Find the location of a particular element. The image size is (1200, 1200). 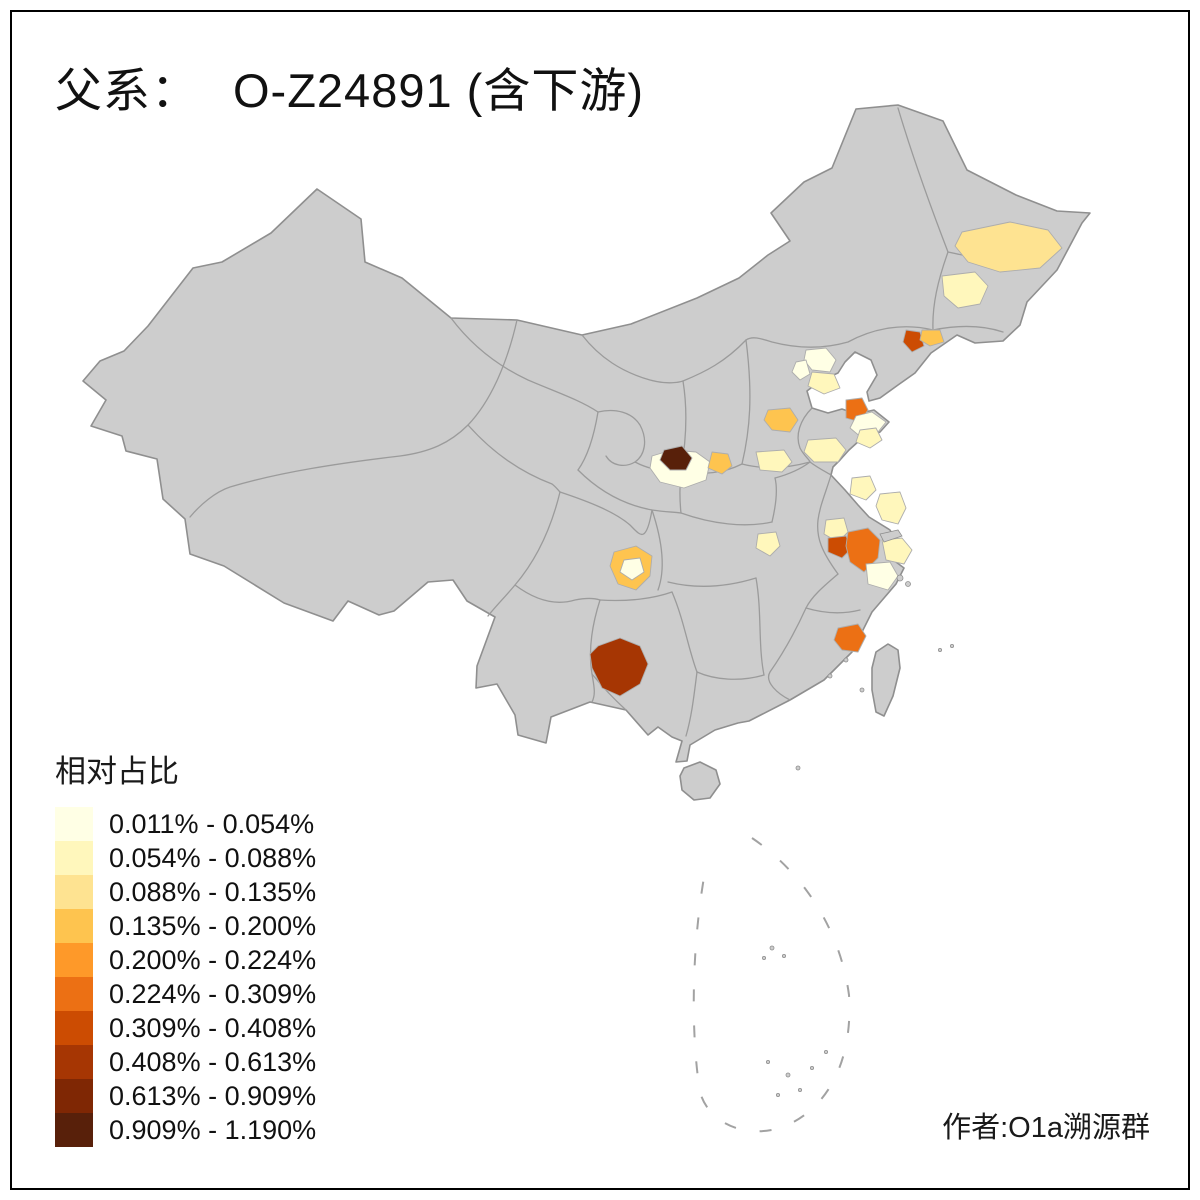

legend-item: 0.200% - 0.224% is located at coordinates (185, 960).